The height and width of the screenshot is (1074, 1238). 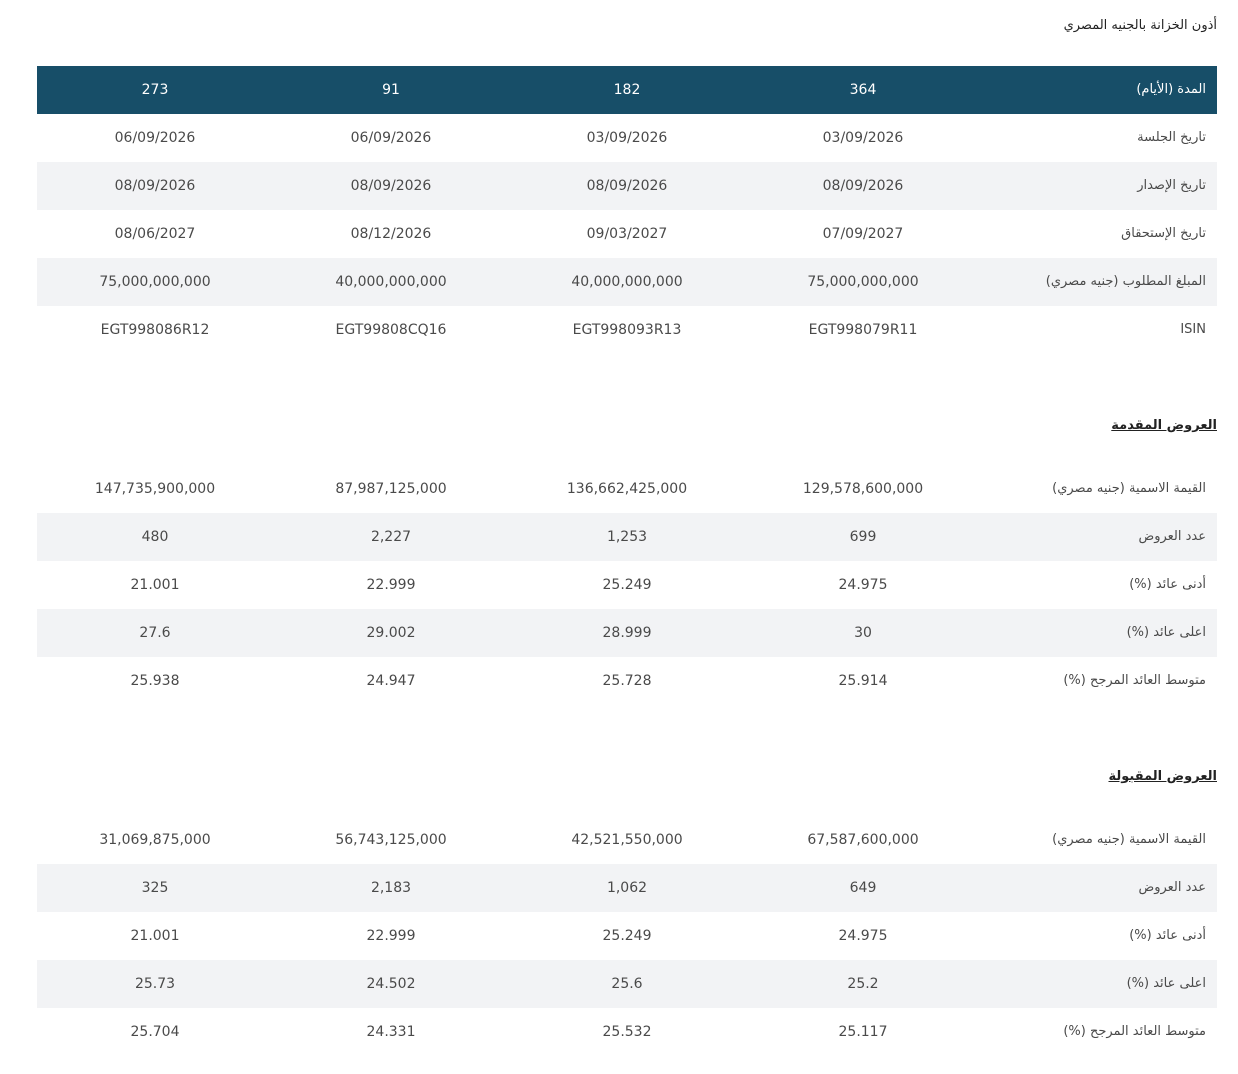 I want to click on label-text: تاريخ الجلسة, so click(x=1171, y=137).